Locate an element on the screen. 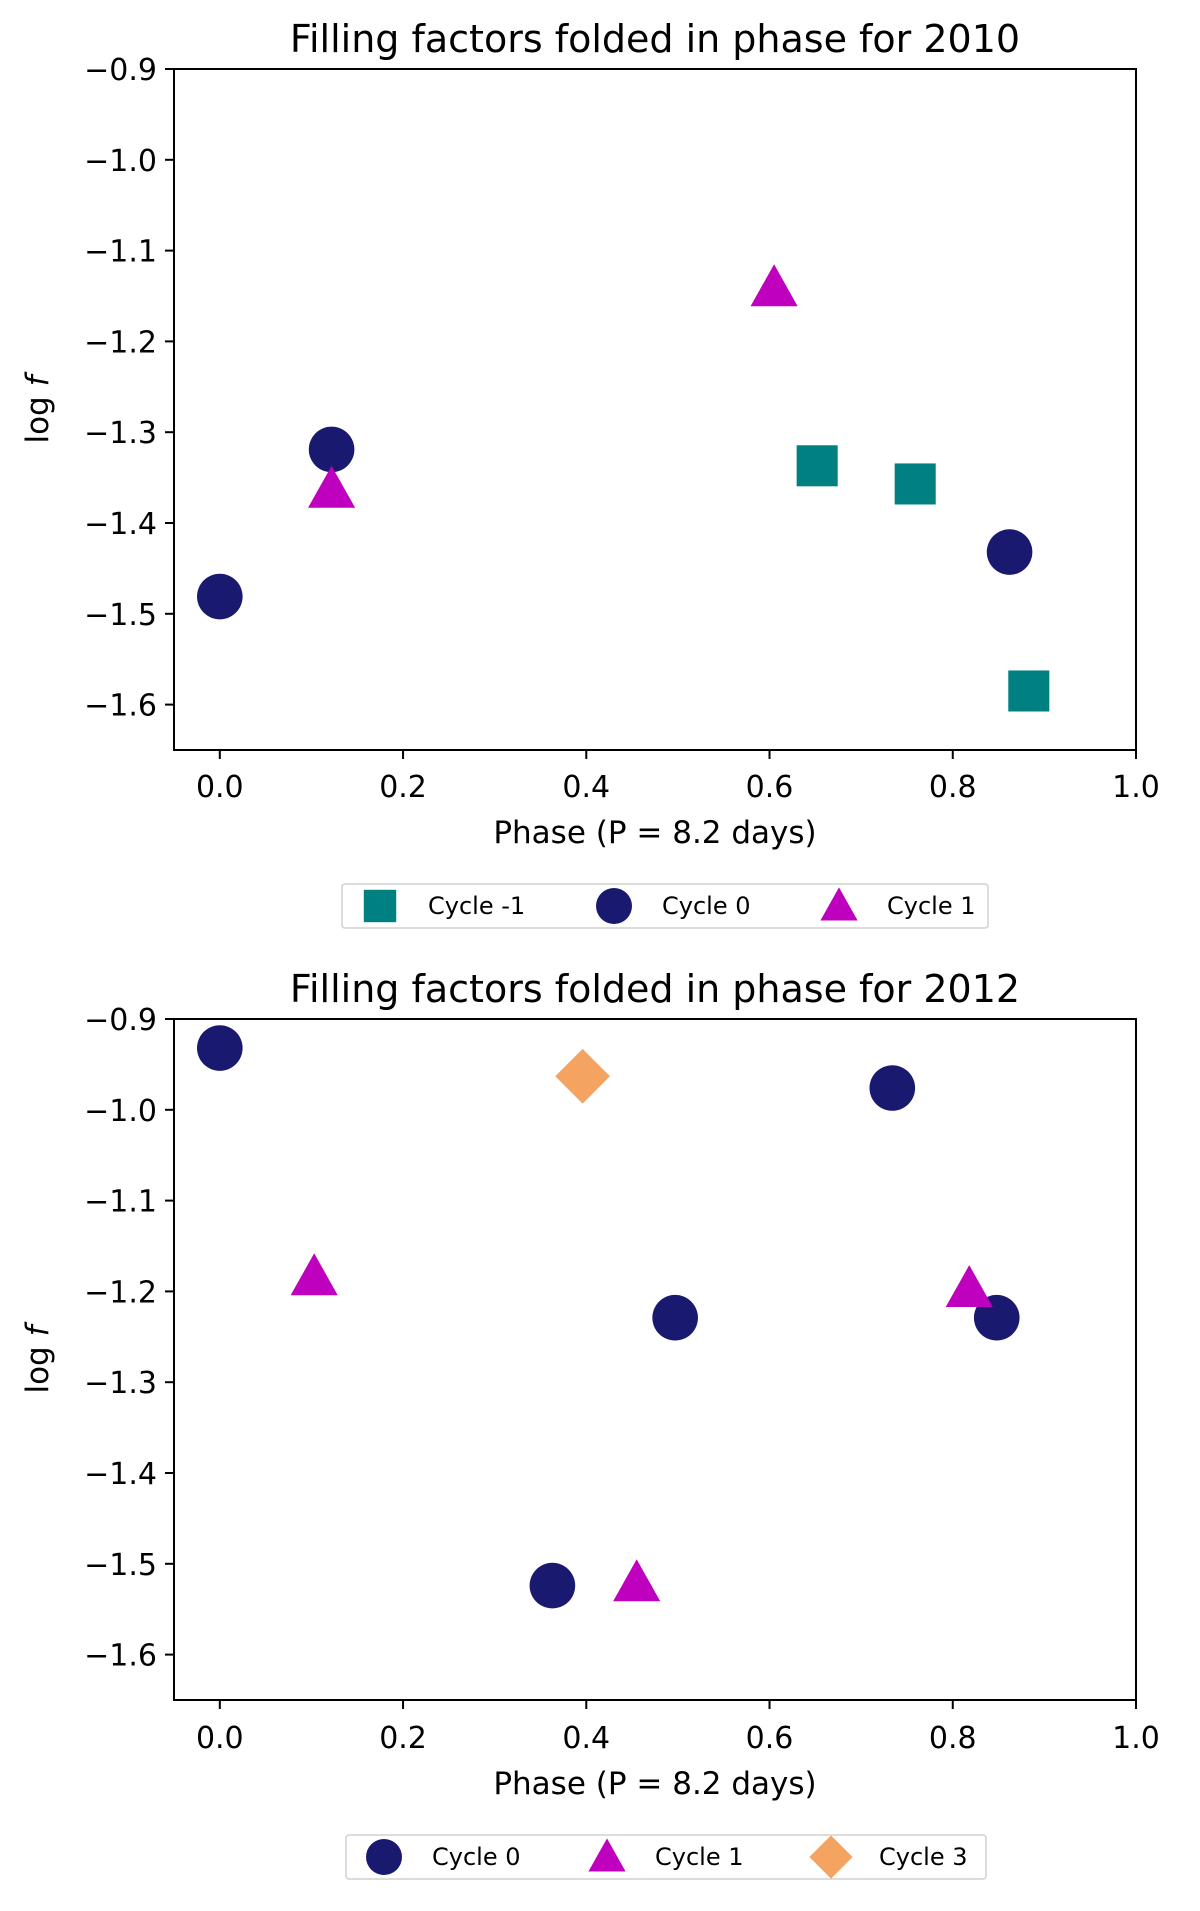 Image resolution: width=1200 pixels, height=1911 pixels. legend: Cycle -1 Cycle 0 Cycle 1 is located at coordinates (665, 906).